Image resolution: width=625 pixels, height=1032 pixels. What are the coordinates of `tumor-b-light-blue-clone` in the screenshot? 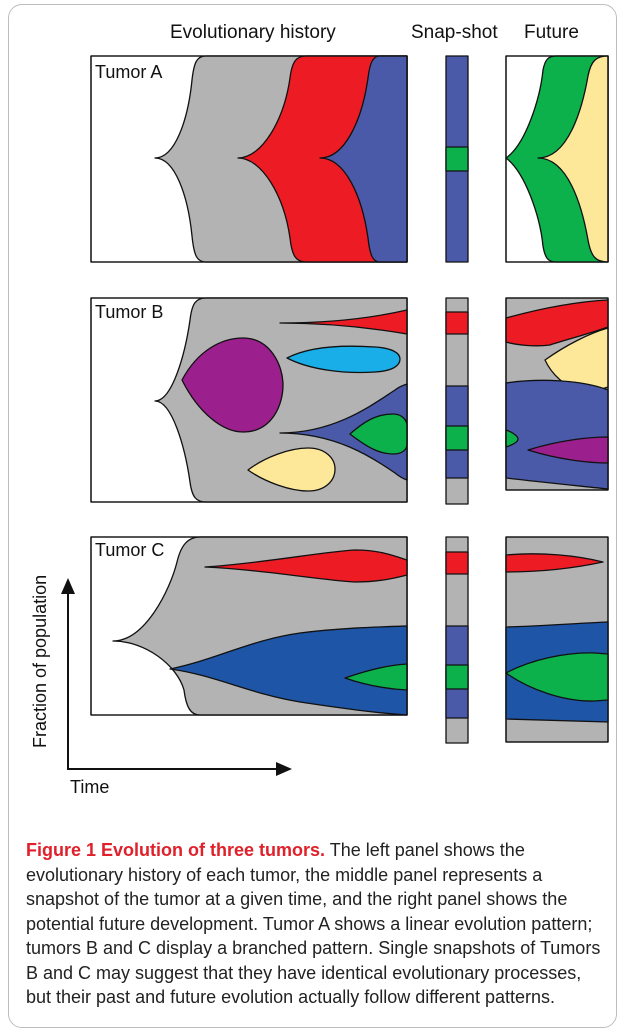 It's located at (343, 359).